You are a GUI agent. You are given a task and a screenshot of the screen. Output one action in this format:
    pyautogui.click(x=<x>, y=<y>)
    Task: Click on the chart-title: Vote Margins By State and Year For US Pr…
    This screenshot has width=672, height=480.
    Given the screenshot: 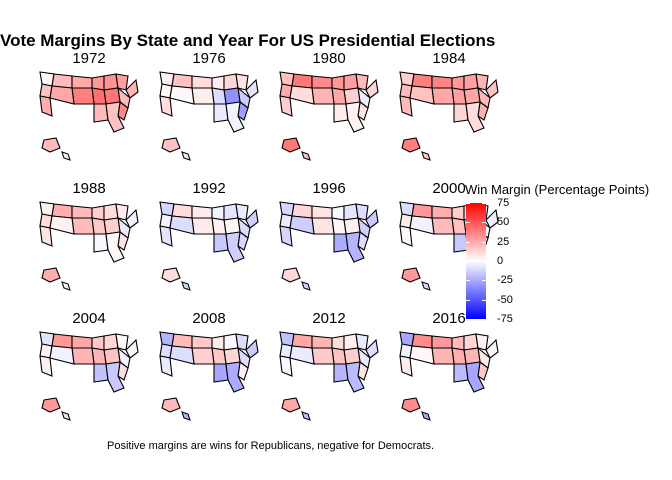 What is the action you would take?
    pyautogui.click(x=248, y=40)
    